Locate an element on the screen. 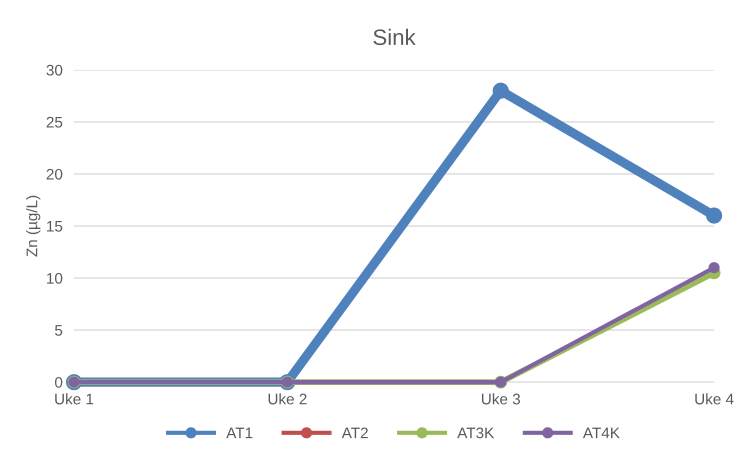 Image resolution: width=740 pixels, height=466 pixels. chart-title: Sink is located at coordinates (394, 37).